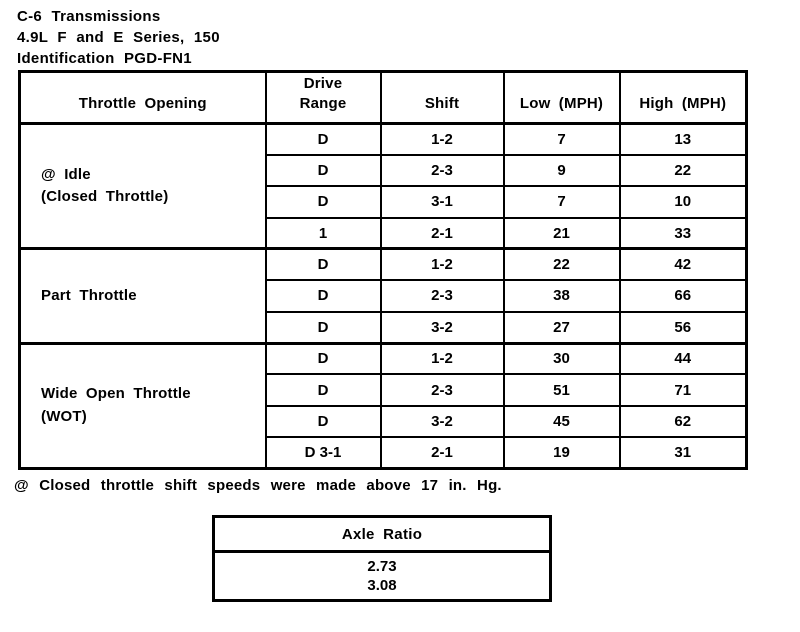 This screenshot has height=632, width=800. Describe the element at coordinates (142, 296) in the screenshot. I see `group-label-part-throttle: Part Throttle` at that location.